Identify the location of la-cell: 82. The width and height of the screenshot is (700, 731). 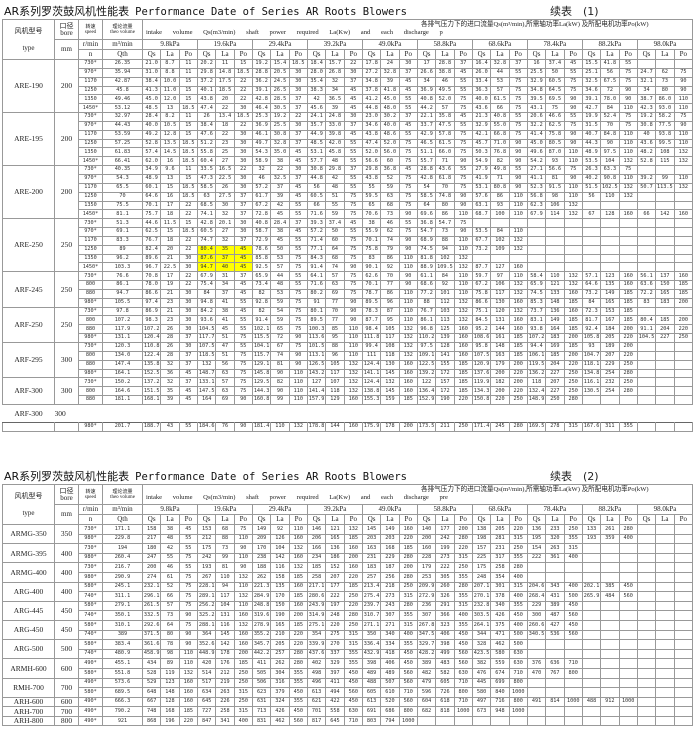
(280, 382).